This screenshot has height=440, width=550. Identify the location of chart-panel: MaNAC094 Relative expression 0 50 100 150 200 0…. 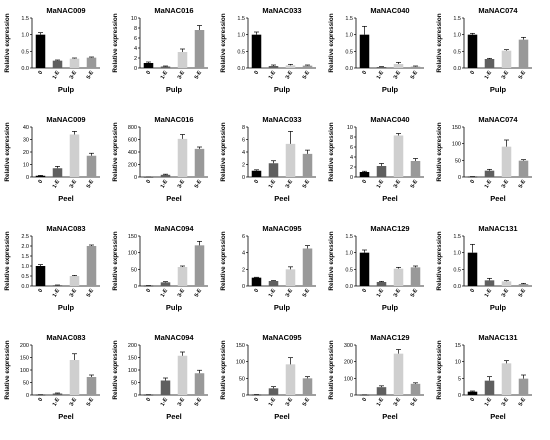
(160, 377).